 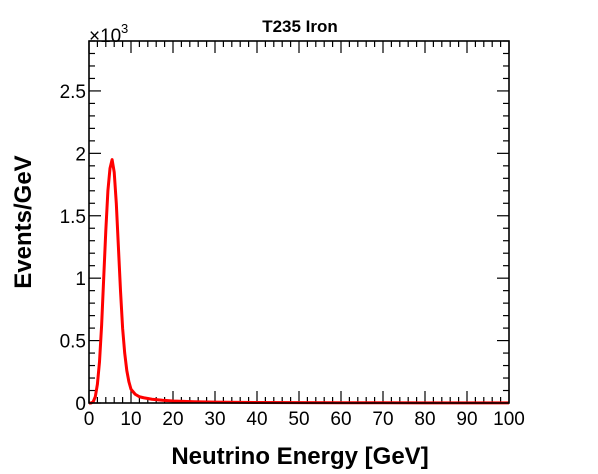 I want to click on x-tick-label: 90, so click(x=466, y=419).